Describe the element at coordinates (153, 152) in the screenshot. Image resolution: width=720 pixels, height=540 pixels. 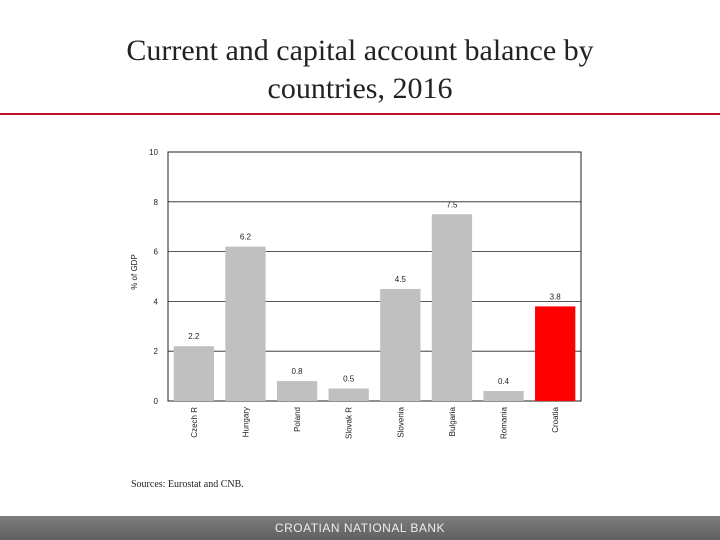
I see `y-tick-label: 10` at that location.